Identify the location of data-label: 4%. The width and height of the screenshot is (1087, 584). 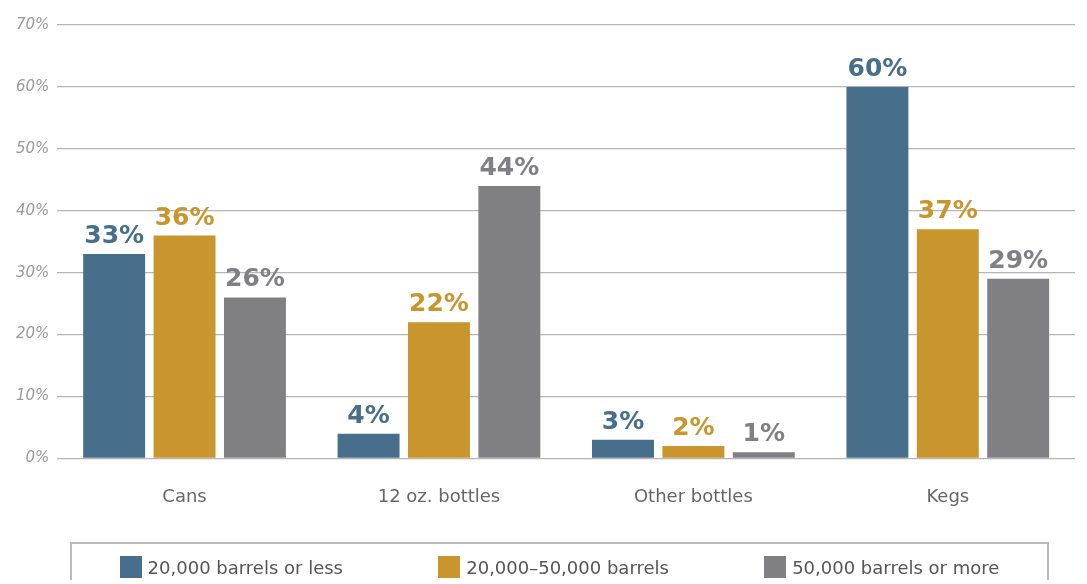
(368, 414).